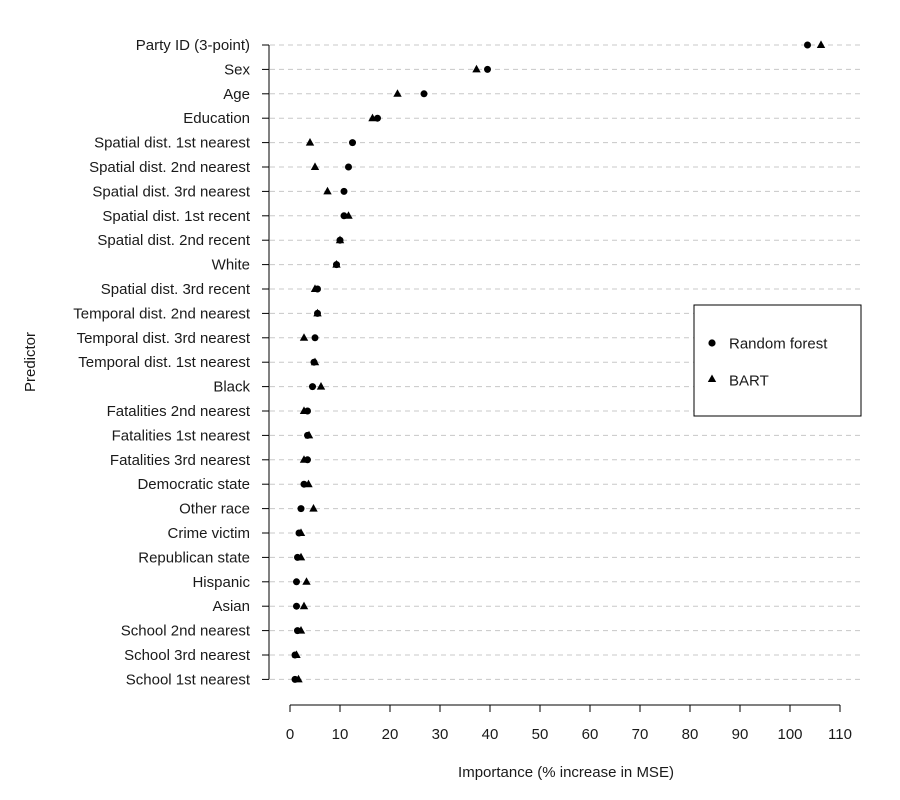 Image resolution: width=900 pixels, height=800 pixels. What do you see at coordinates (231, 265) in the screenshot?
I see `y-tick-label-white: White` at bounding box center [231, 265].